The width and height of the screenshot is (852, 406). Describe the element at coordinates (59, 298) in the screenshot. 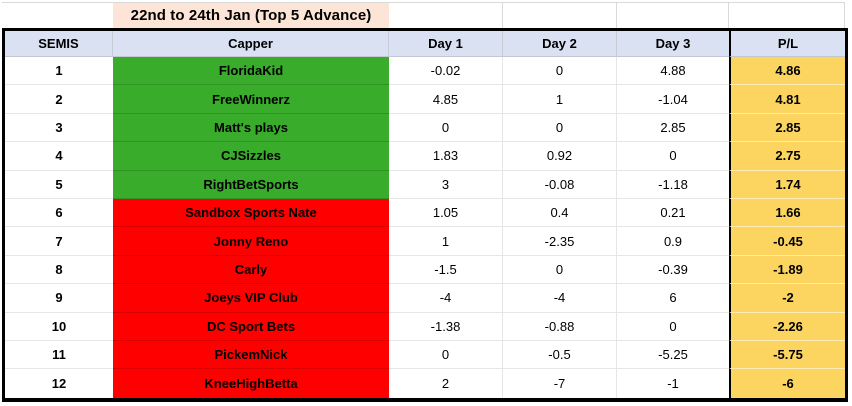

I see `semis-rank: 9` at that location.